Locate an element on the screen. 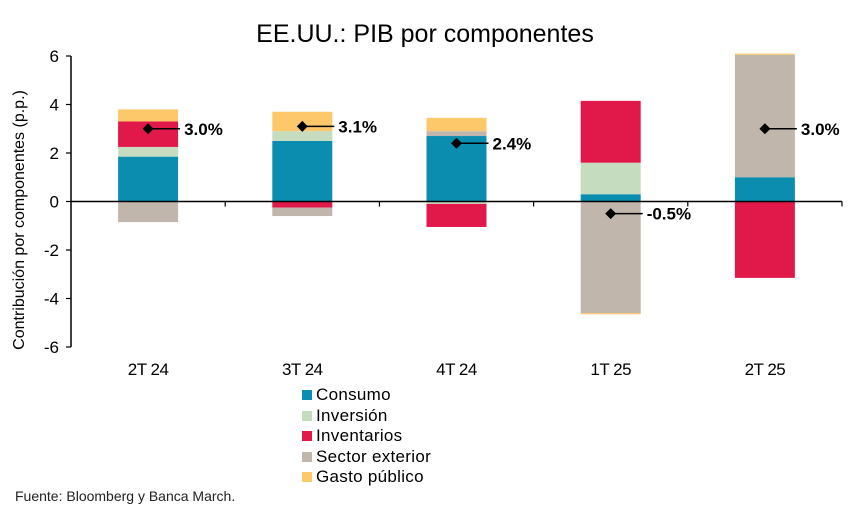 The image size is (856, 515). legend-label: Gasto público is located at coordinates (370, 476).